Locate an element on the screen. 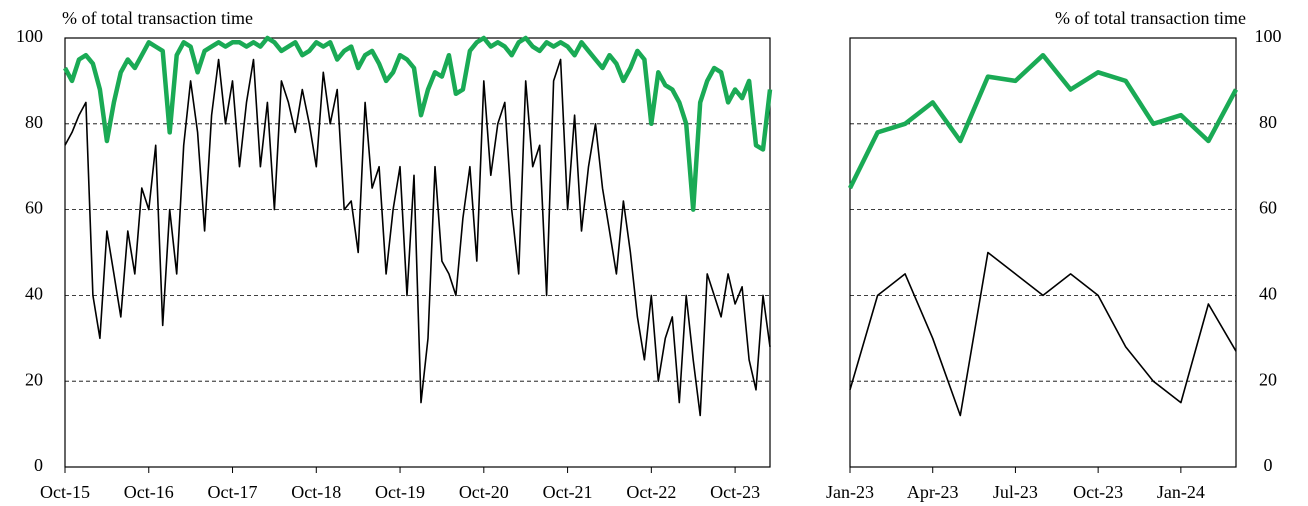 The image size is (1308, 506). x-tick-label: Jan-24 is located at coordinates (1181, 492).